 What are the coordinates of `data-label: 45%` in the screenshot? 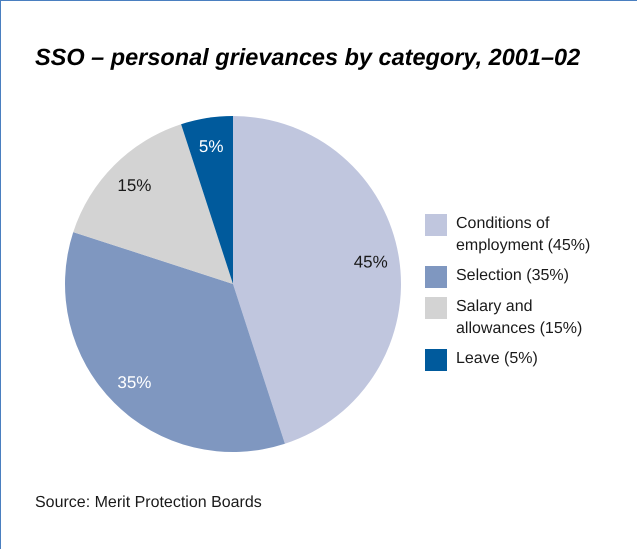 It's located at (371, 262).